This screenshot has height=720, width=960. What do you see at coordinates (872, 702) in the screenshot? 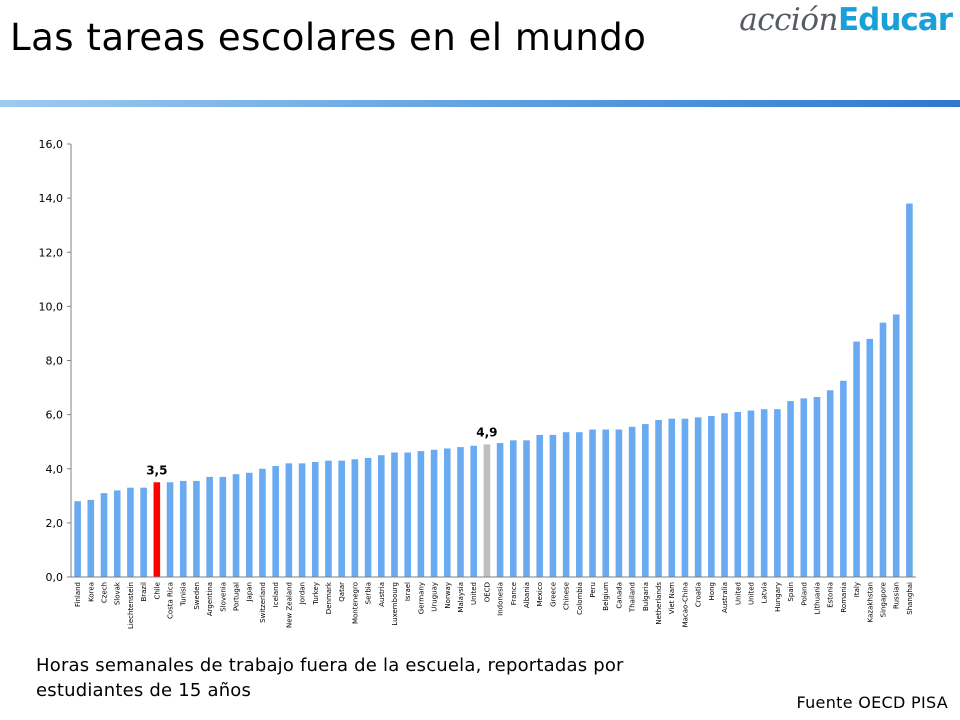
I see `source-note: Fuente OECD PISA` at bounding box center [872, 702].